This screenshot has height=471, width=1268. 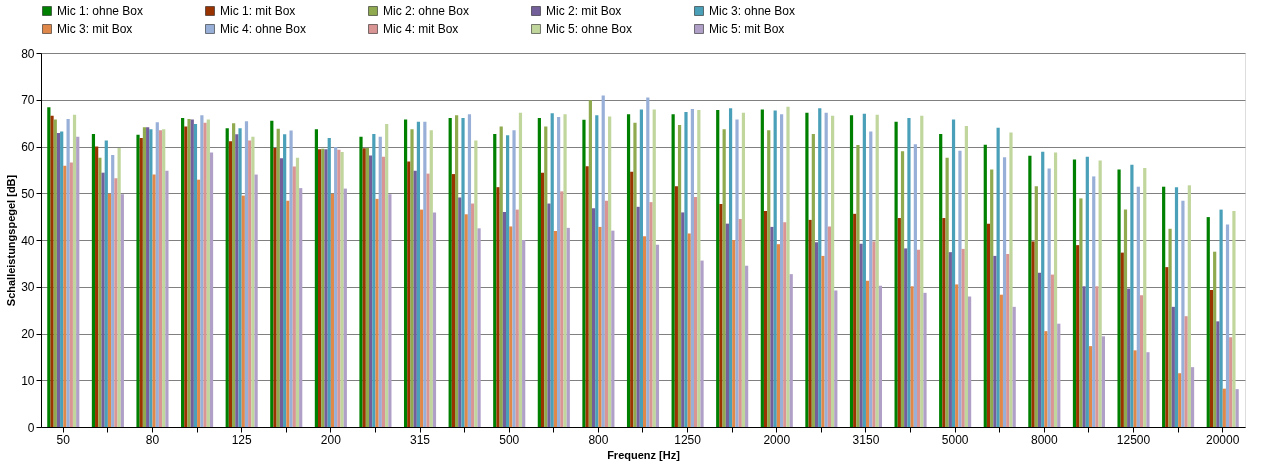 What do you see at coordinates (263, 29) in the screenshot?
I see `legend-label: Mic 4: ohne Box` at bounding box center [263, 29].